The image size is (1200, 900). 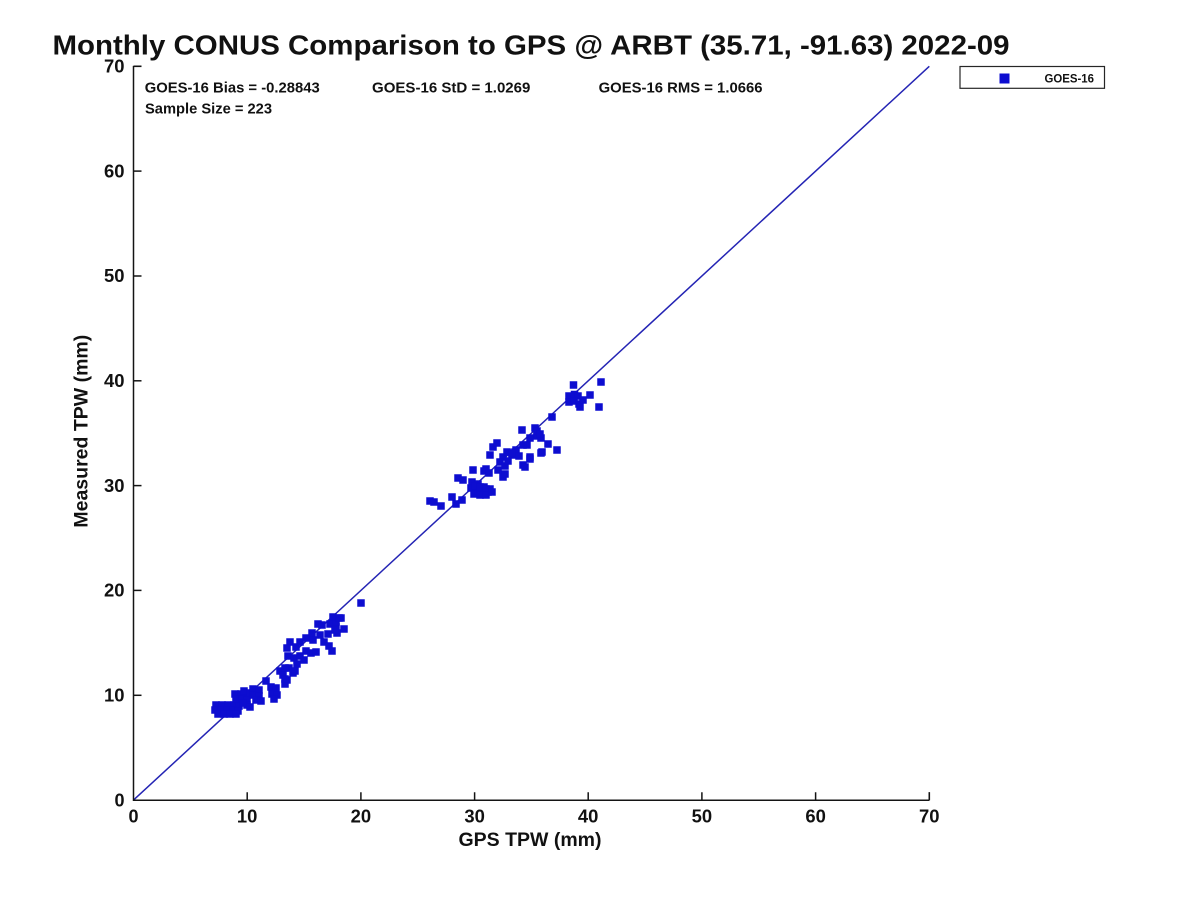 I want to click on svg-text: Measured TPW (mm), so click(x=82, y=431).